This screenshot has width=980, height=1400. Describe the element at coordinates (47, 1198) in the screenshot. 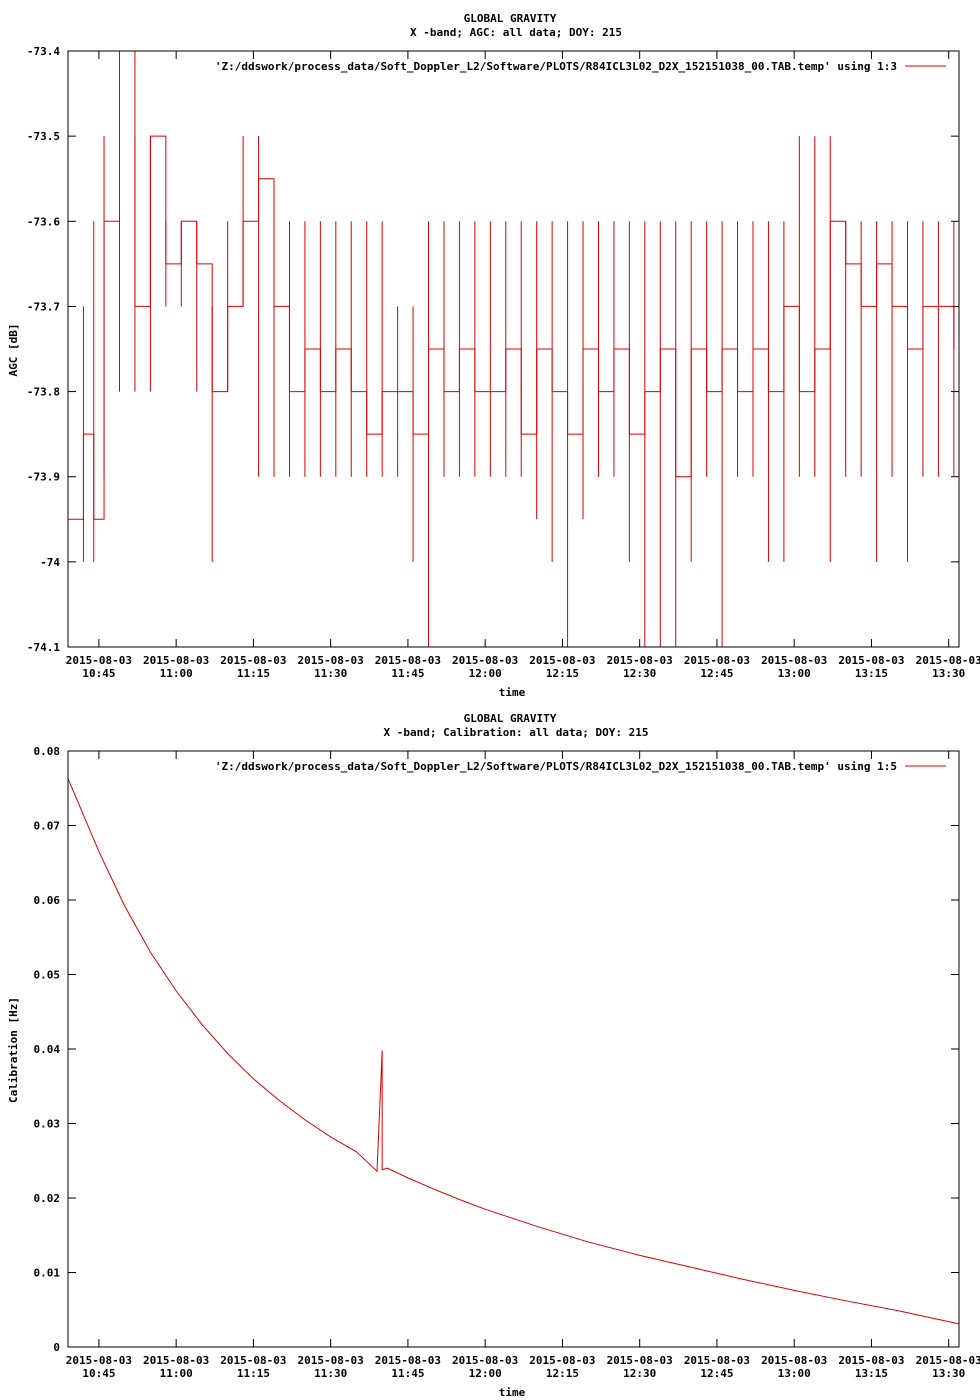

I see `y-tick-label: 0.02` at that location.